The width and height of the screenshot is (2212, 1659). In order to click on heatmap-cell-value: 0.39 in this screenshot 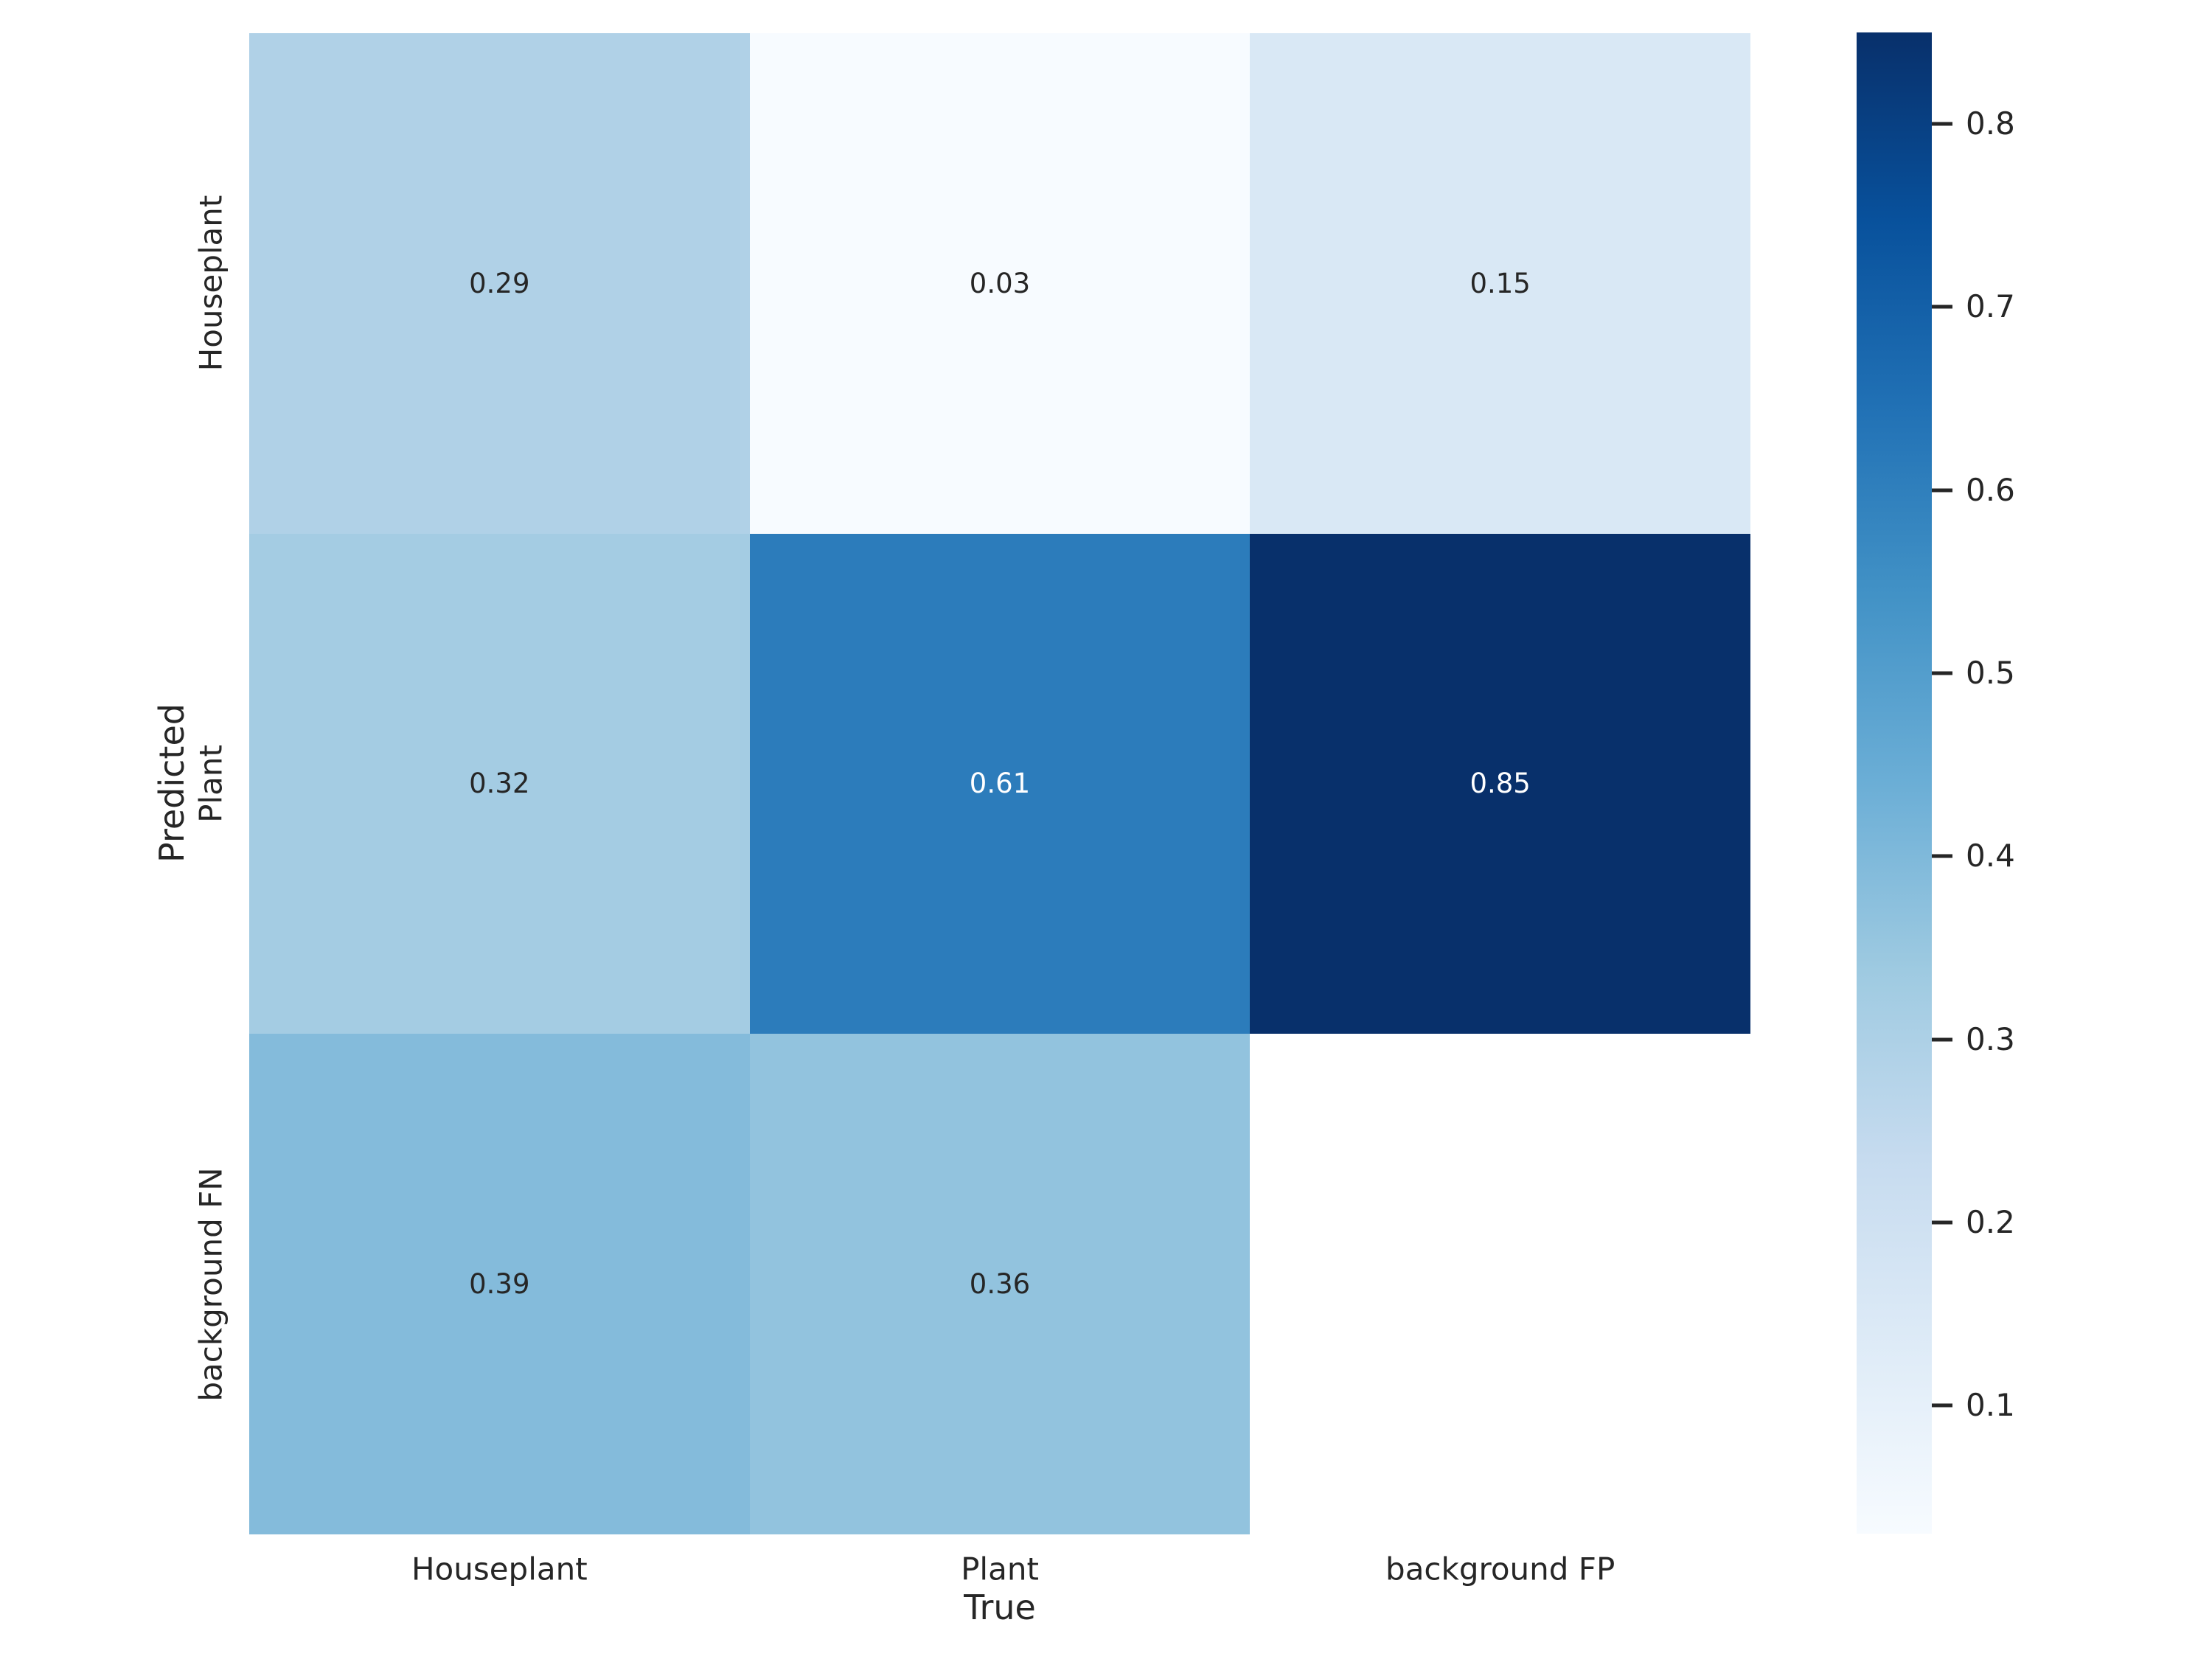, I will do `click(499, 1284)`.